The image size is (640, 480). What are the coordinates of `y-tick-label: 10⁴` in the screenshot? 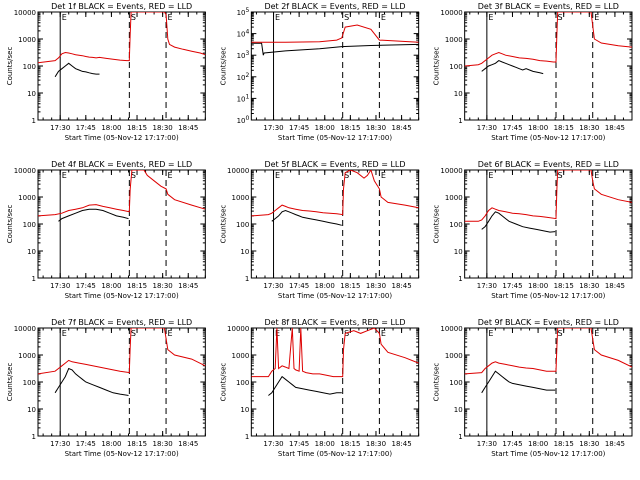 It's located at (243, 34).